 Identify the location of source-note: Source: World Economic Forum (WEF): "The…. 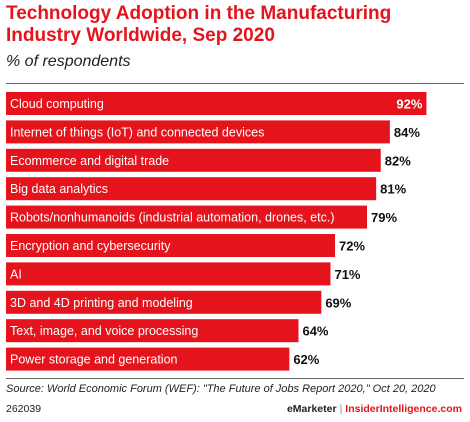
(221, 389).